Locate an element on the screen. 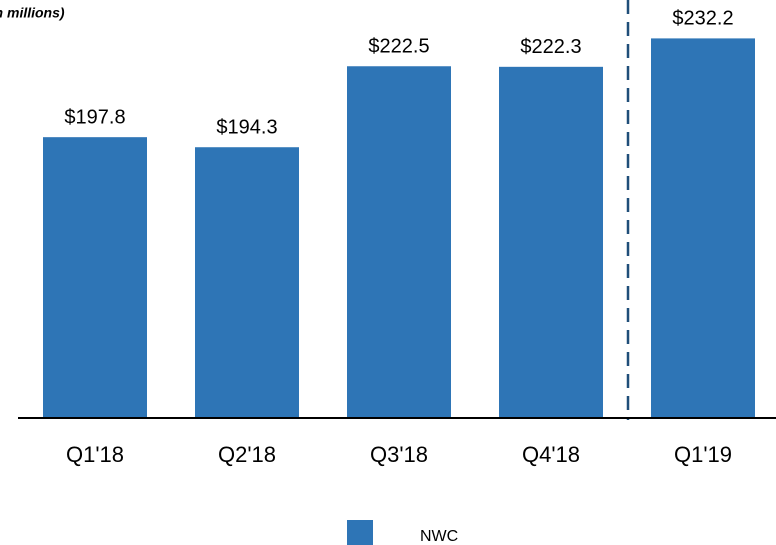 The image size is (776, 545). x-tick-label: Q4'18 is located at coordinates (551, 454).